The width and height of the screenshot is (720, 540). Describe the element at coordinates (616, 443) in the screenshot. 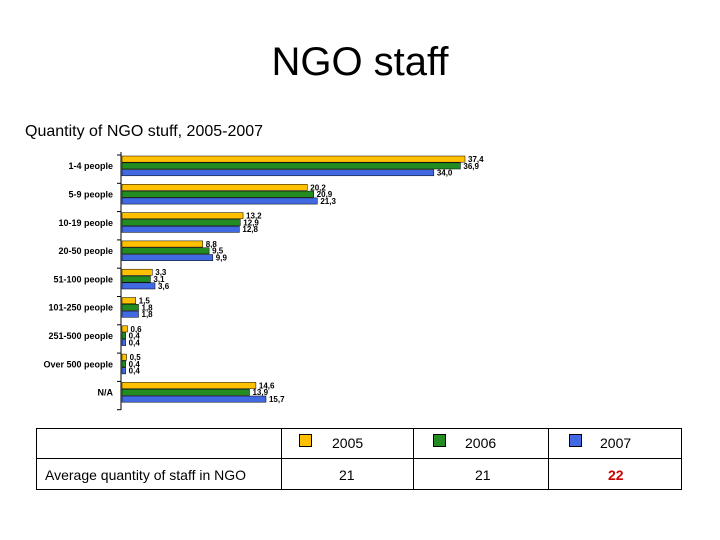

I see `year-header-2007: 2007` at that location.